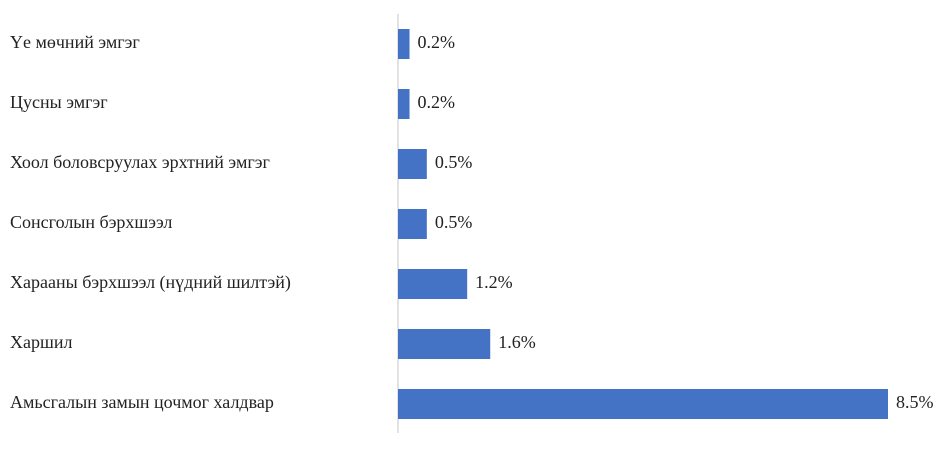  Describe the element at coordinates (75, 42) in the screenshot. I see `category-label: Үе мөчний эмгэг` at that location.